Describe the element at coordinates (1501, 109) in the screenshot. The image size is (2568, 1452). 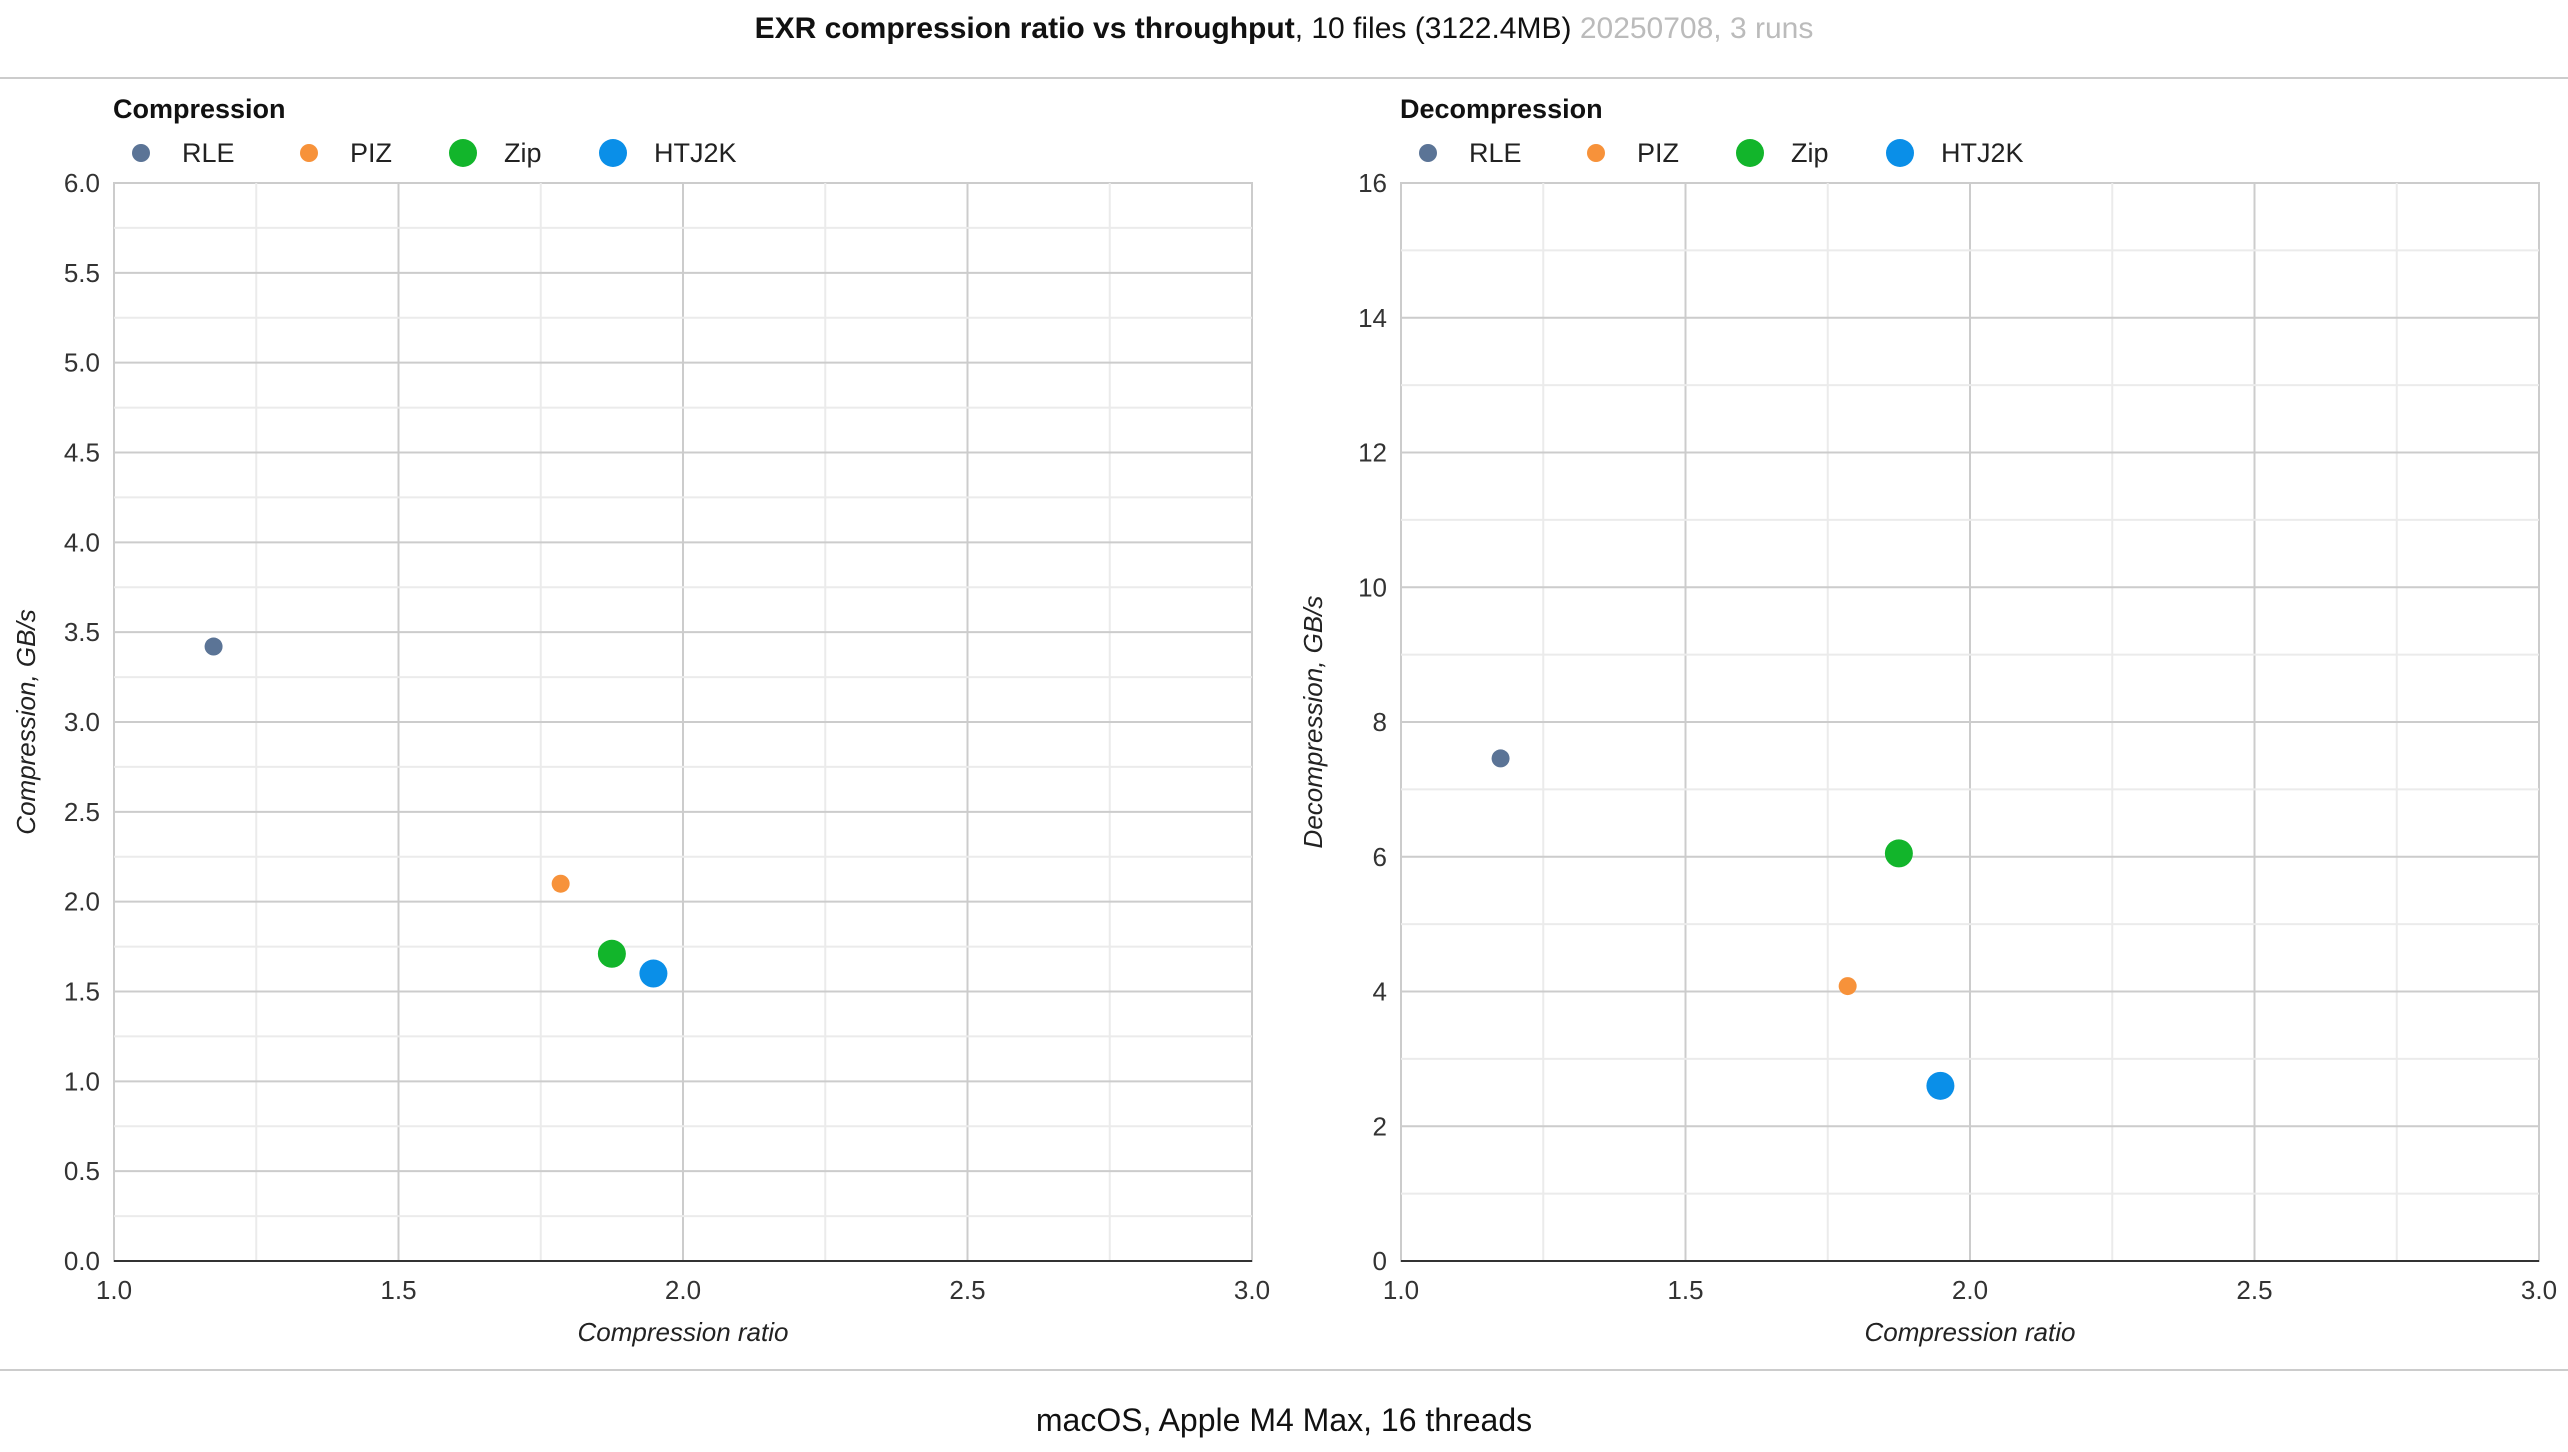
I see `chart-title: Decompression` at that location.